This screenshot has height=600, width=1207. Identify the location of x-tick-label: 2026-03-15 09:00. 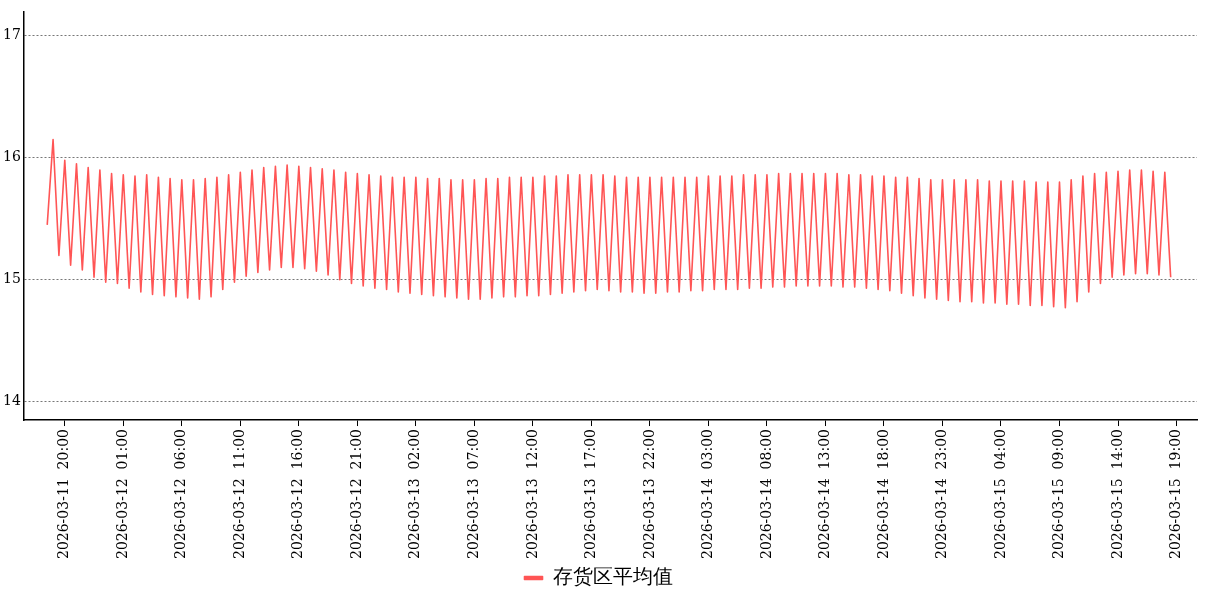
(1058, 494).